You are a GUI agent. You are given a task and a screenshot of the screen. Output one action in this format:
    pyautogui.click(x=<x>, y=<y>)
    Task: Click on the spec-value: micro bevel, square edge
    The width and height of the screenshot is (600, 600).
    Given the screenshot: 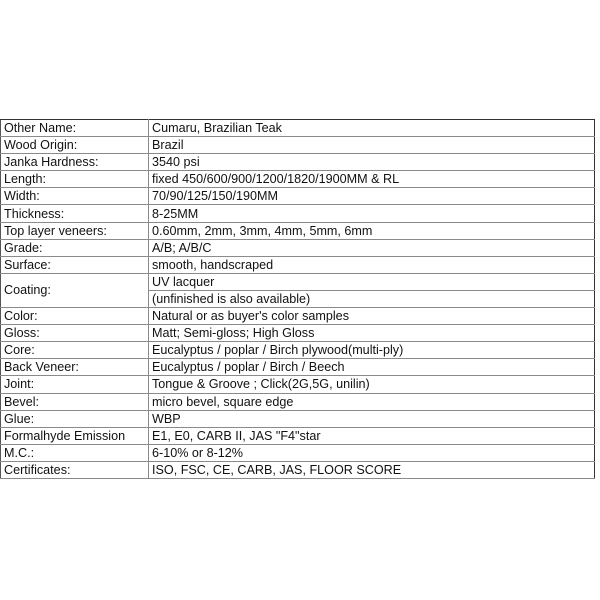 What is the action you would take?
    pyautogui.click(x=371, y=401)
    